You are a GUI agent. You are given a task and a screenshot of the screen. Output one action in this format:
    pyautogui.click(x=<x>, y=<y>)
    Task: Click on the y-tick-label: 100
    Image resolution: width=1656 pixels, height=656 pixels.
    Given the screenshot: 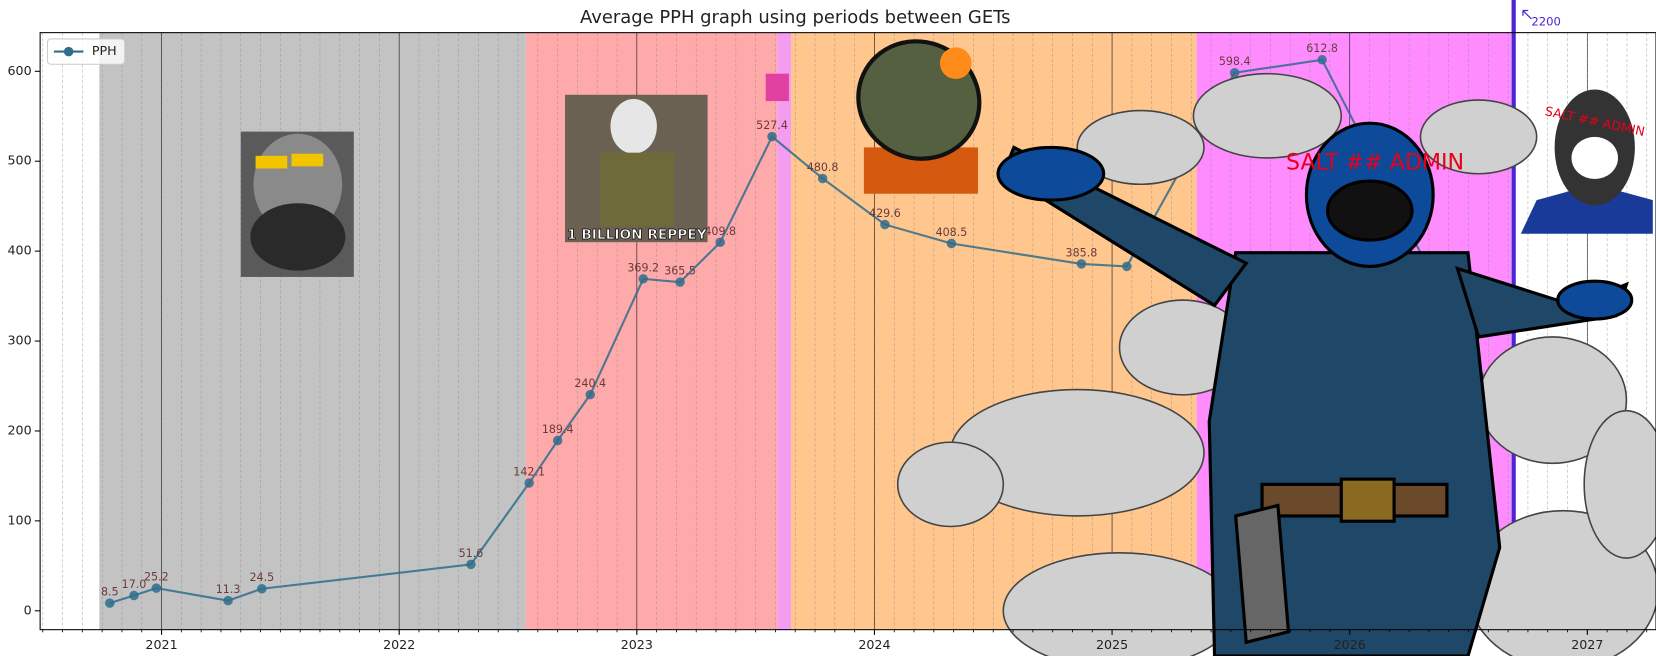 What is the action you would take?
    pyautogui.click(x=20, y=519)
    